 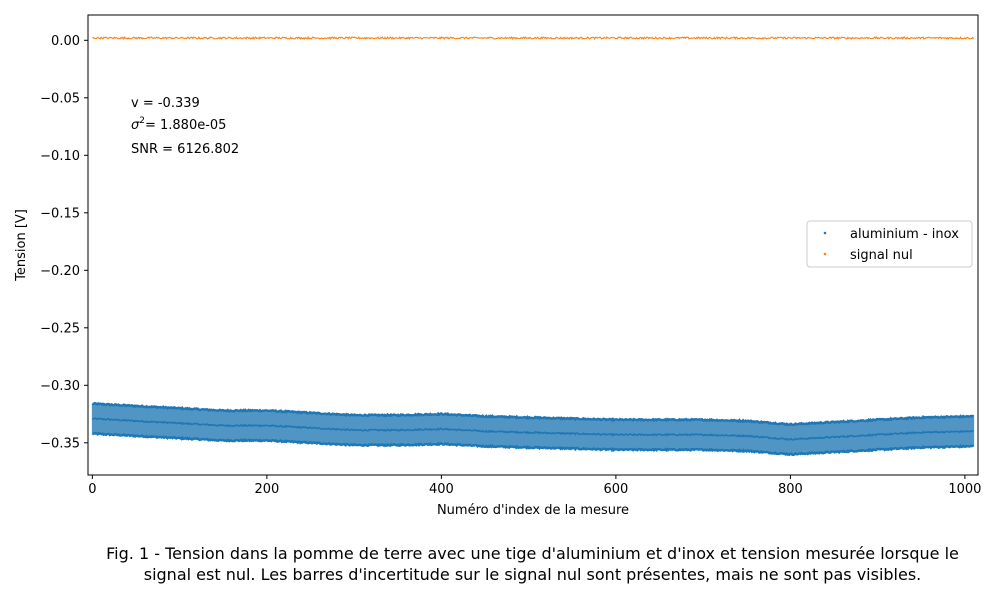 I want to click on error-bar-caps-lower, so click(x=533, y=444).